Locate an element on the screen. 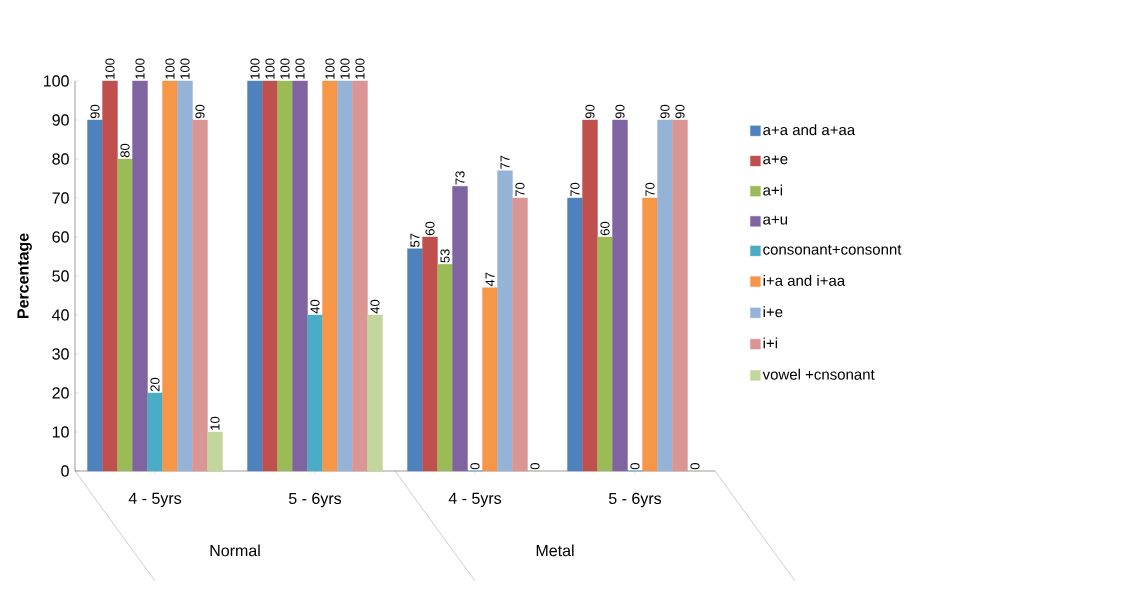  y-tick-label: 70 is located at coordinates (60, 198).